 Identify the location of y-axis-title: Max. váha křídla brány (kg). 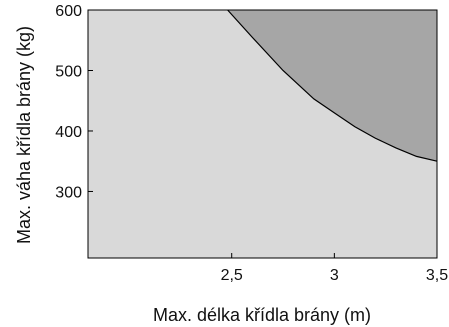
(24, 135).